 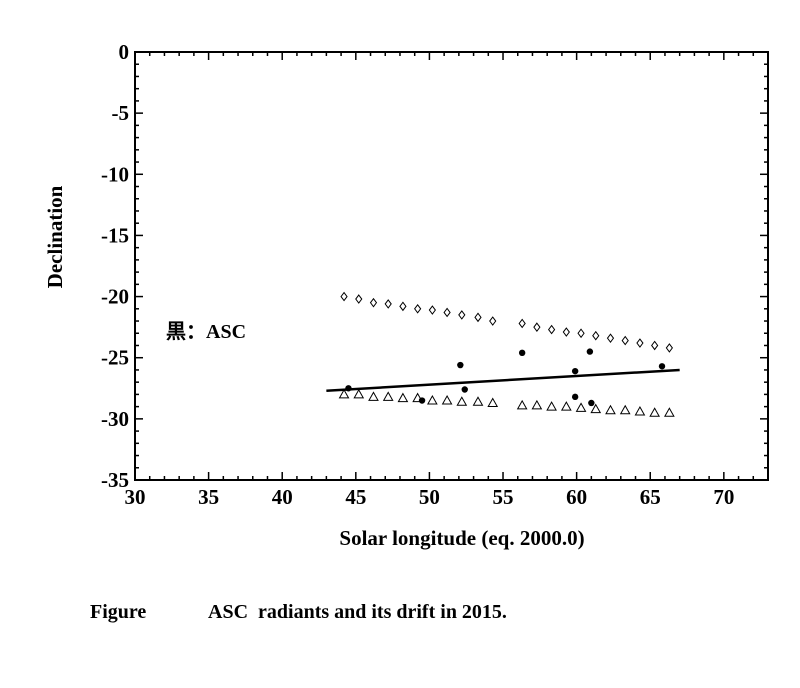 What do you see at coordinates (115, 358) in the screenshot?
I see `y-tick-label: -25` at bounding box center [115, 358].